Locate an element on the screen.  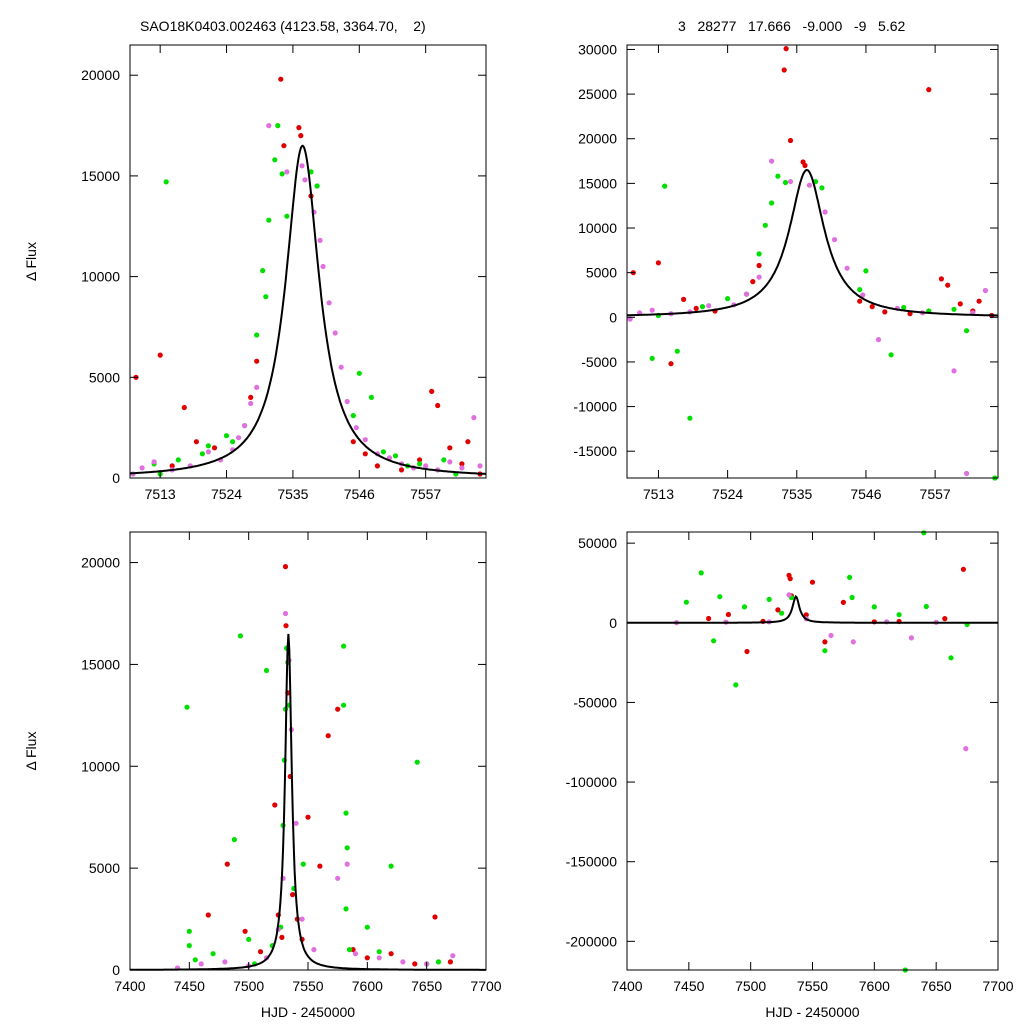
x-tick-label: 7400 is located at coordinates (129, 986).